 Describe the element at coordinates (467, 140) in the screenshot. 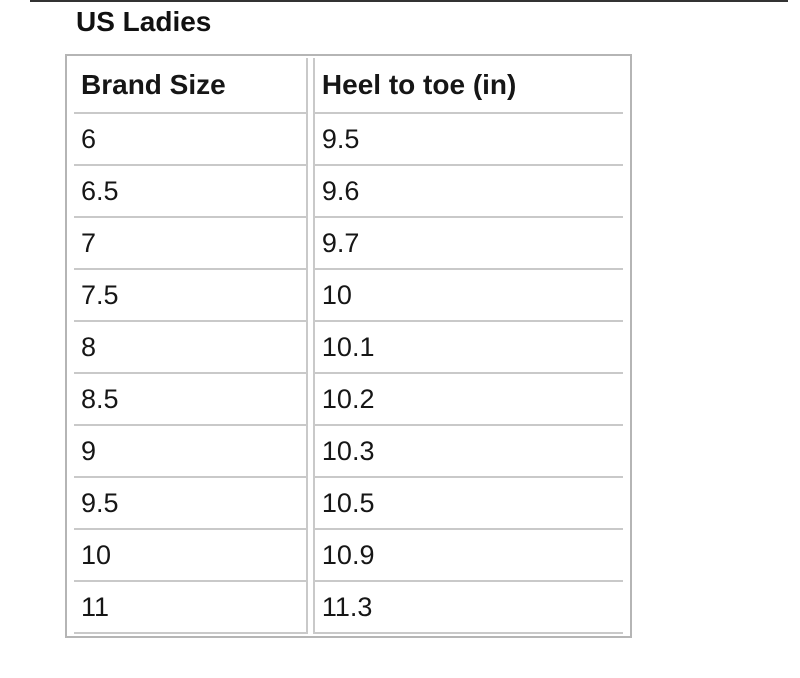

I see `heel-to-toe-cell: 9.5` at that location.